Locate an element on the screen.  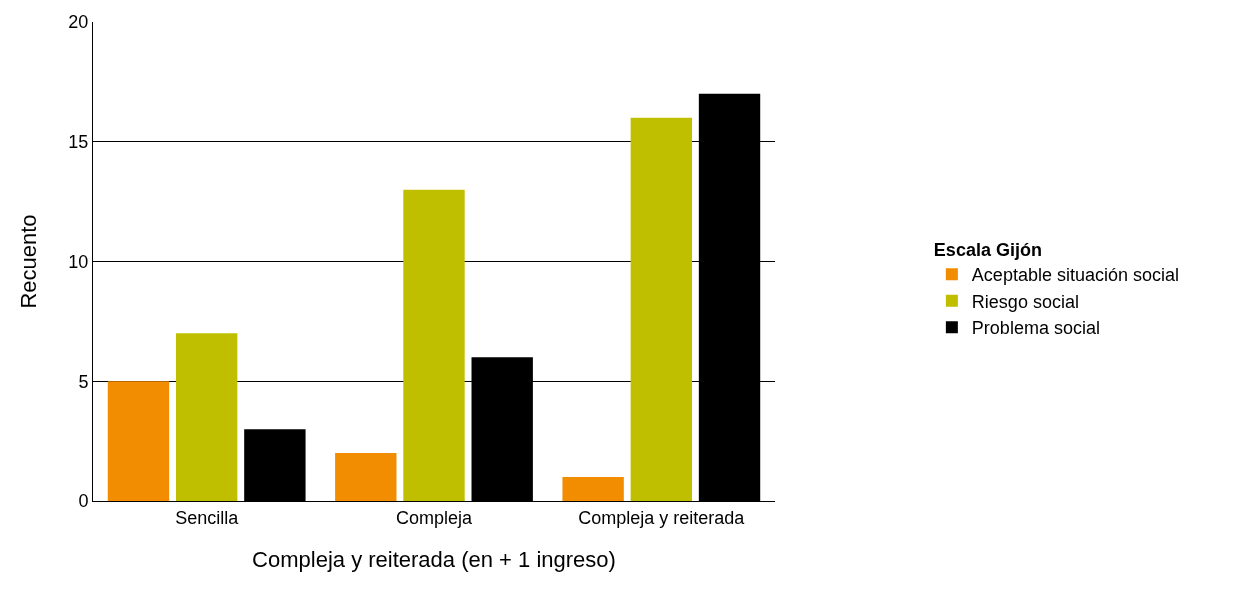
legend-label: Problema social is located at coordinates (1035, 328).